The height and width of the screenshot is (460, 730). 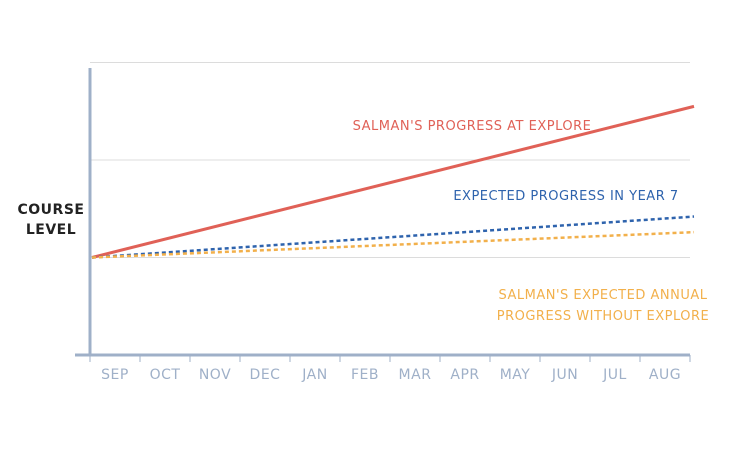 What do you see at coordinates (314, 375) in the screenshot?
I see `x-tick-label-jan: JAN` at bounding box center [314, 375].